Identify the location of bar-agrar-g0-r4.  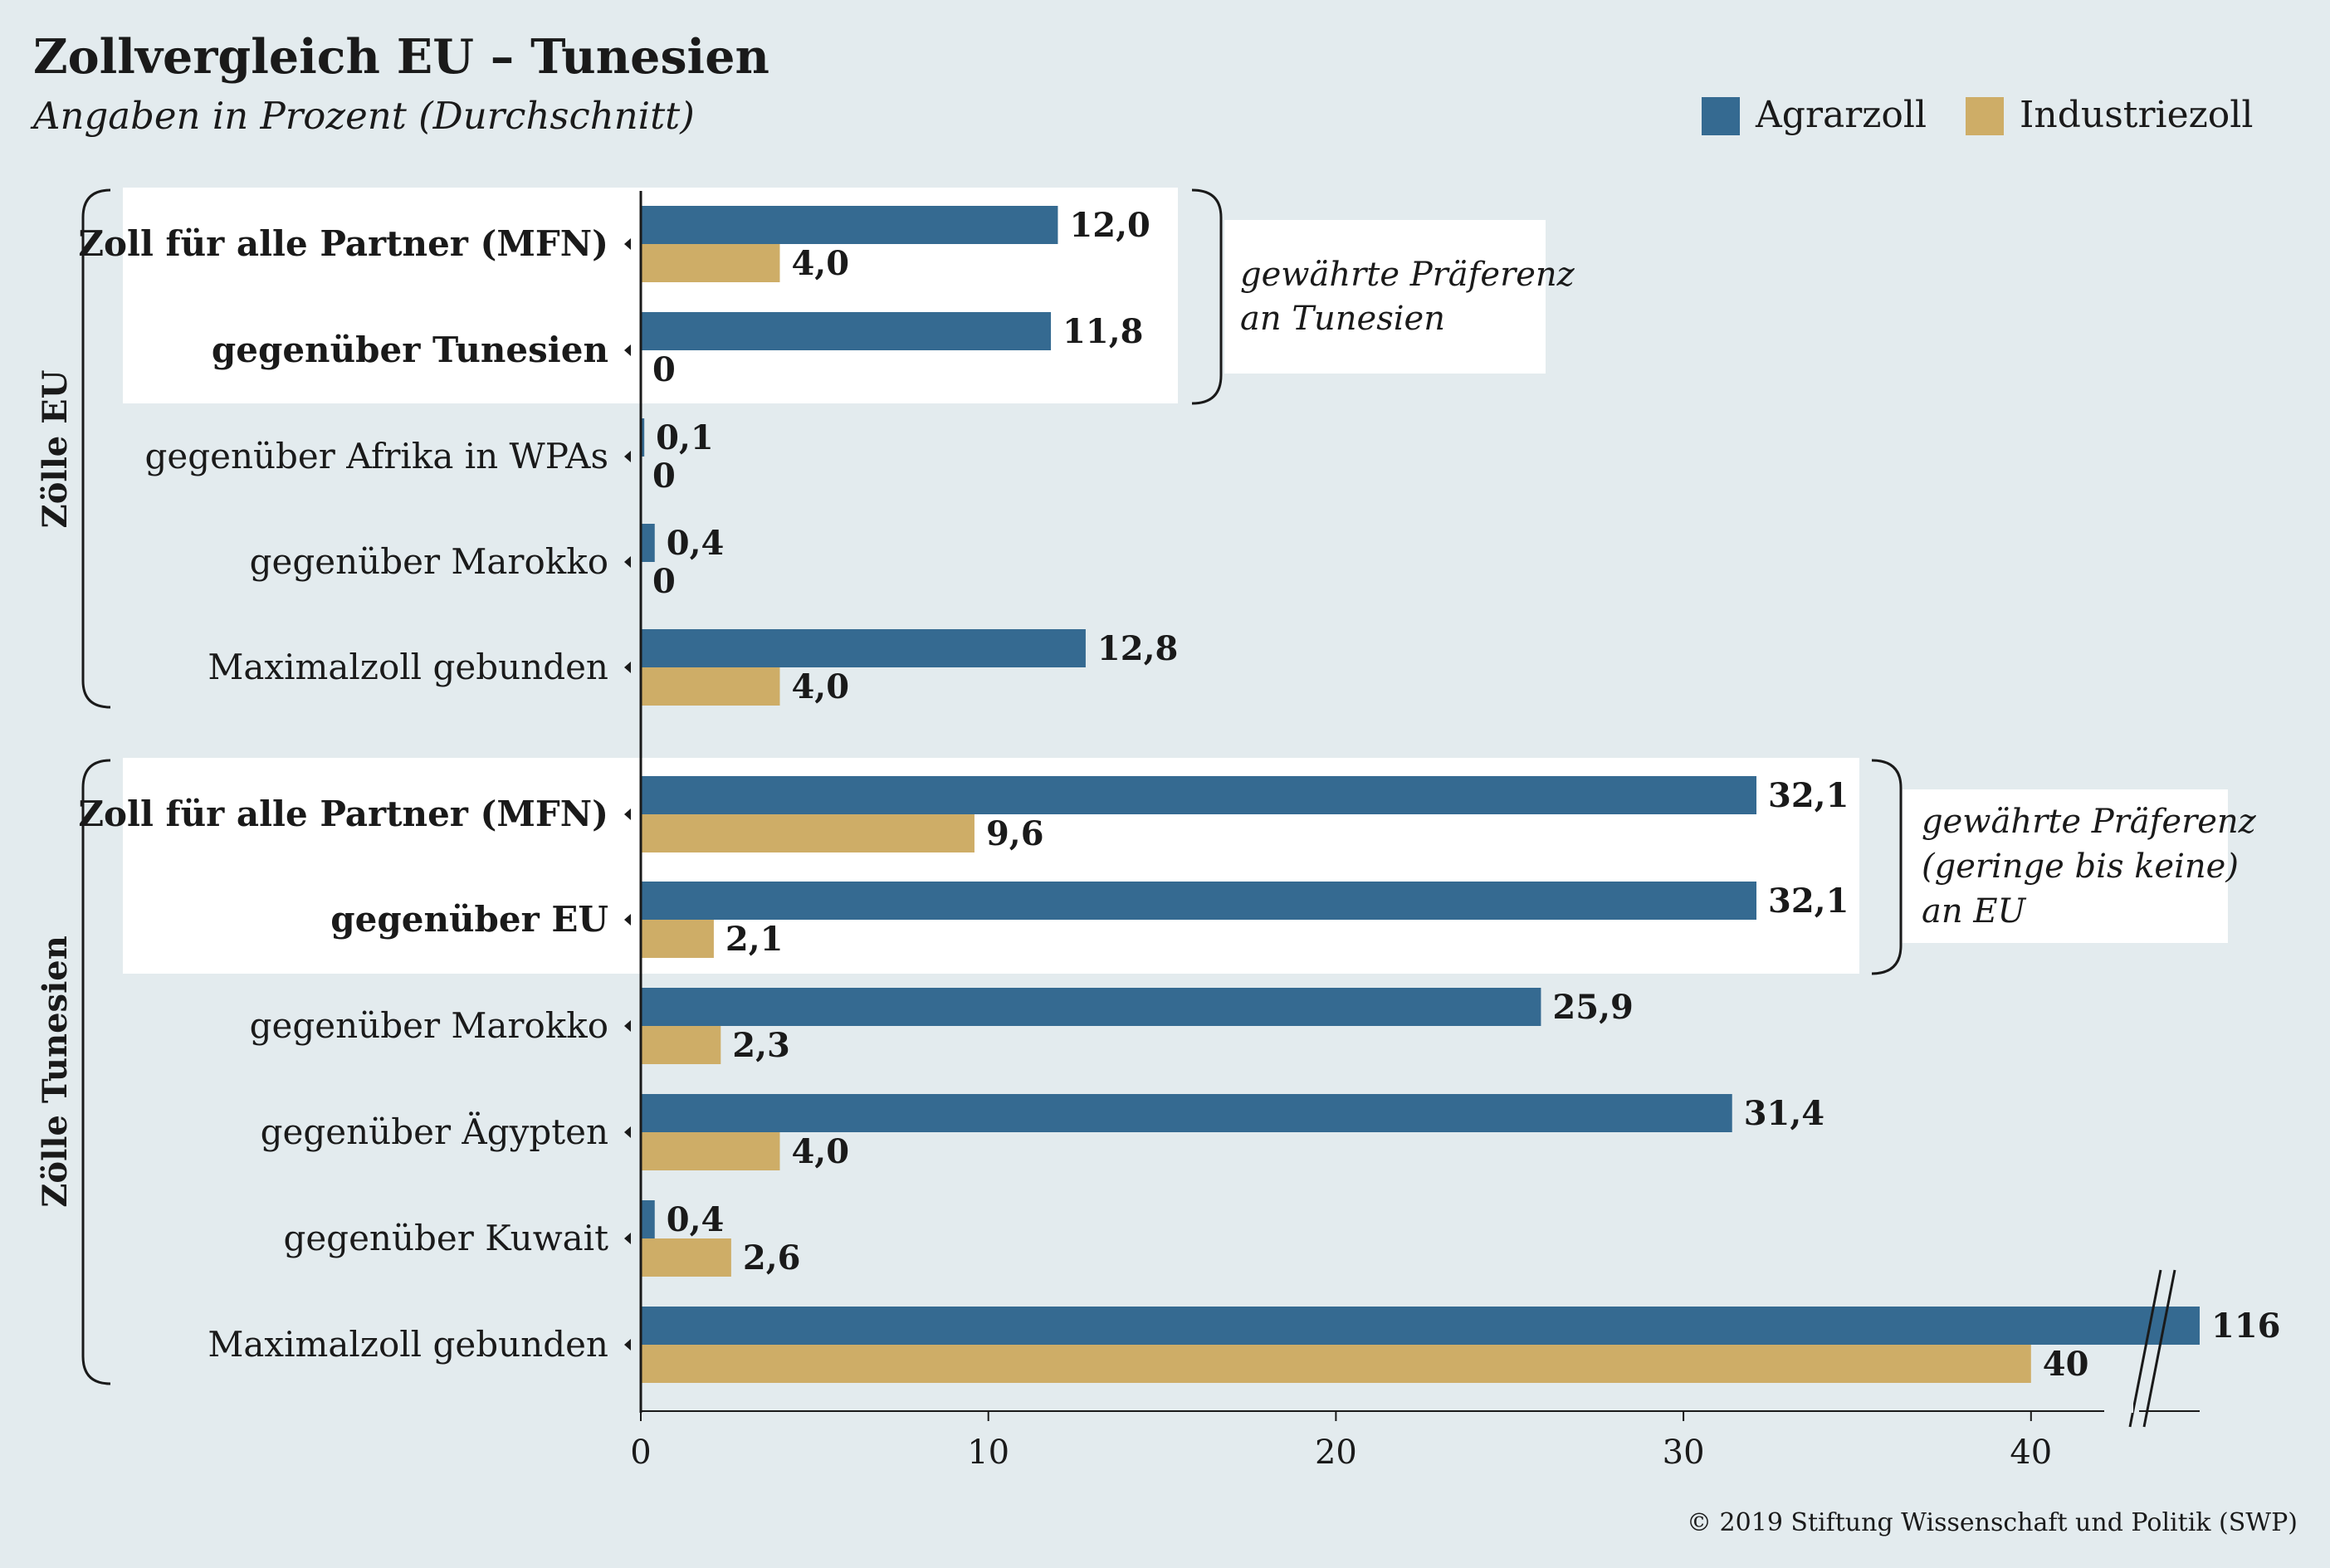
(863, 648).